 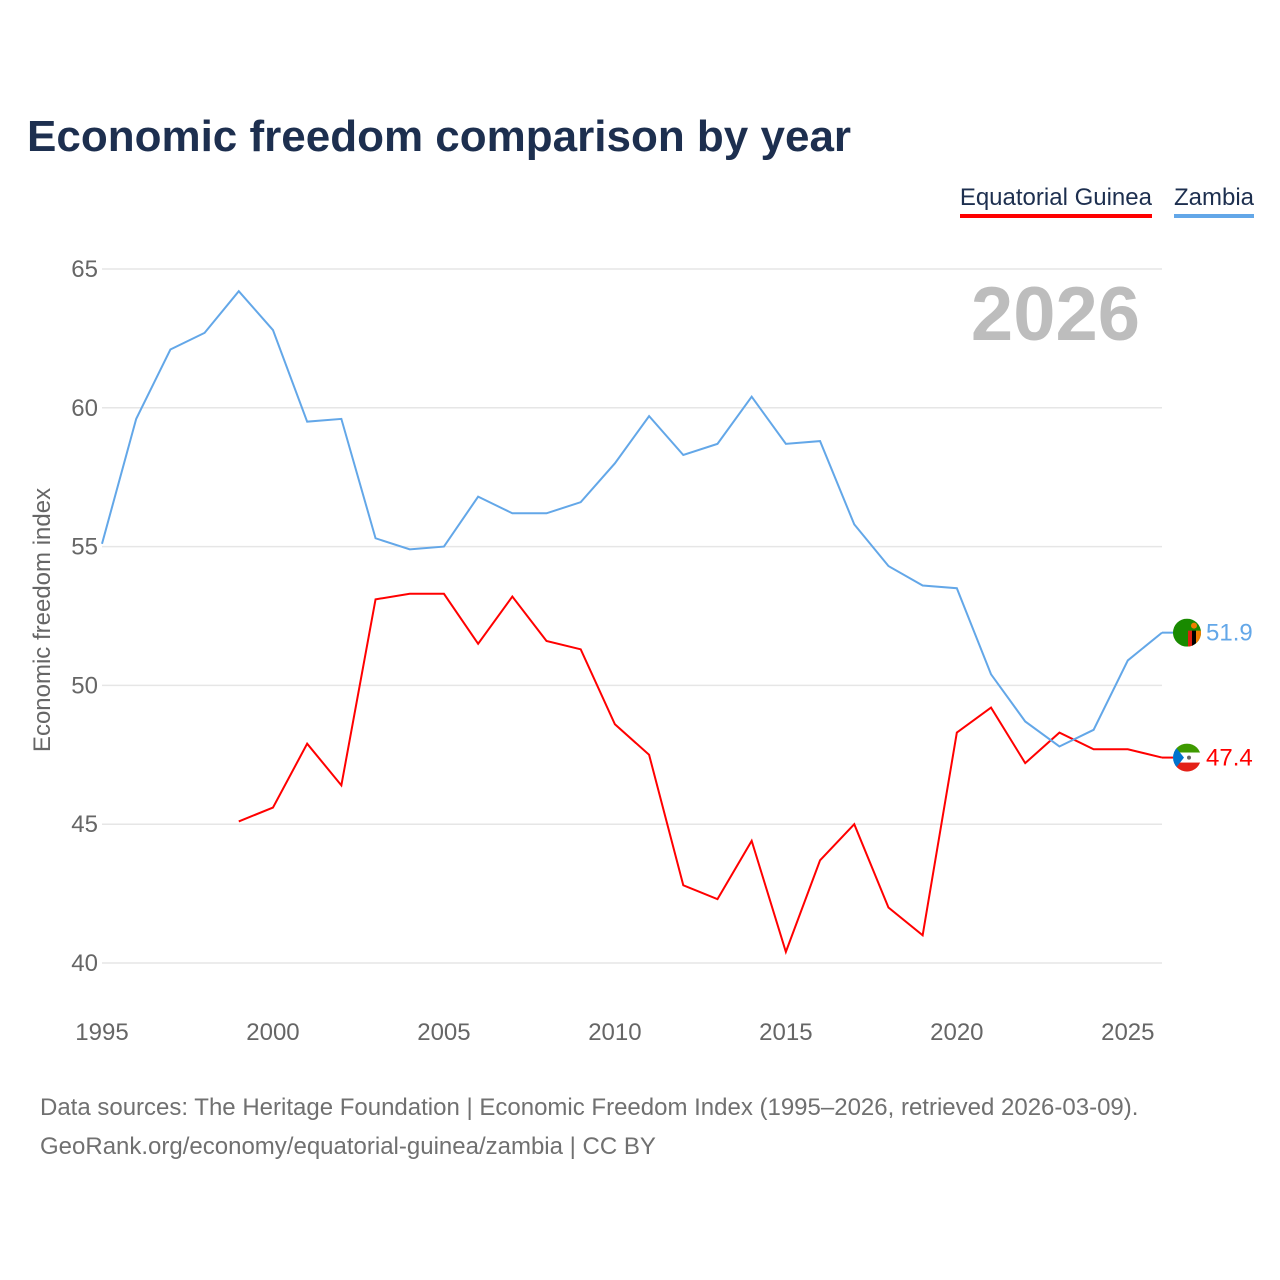 What do you see at coordinates (1055, 314) in the screenshot?
I see `year-watermark: 2026` at bounding box center [1055, 314].